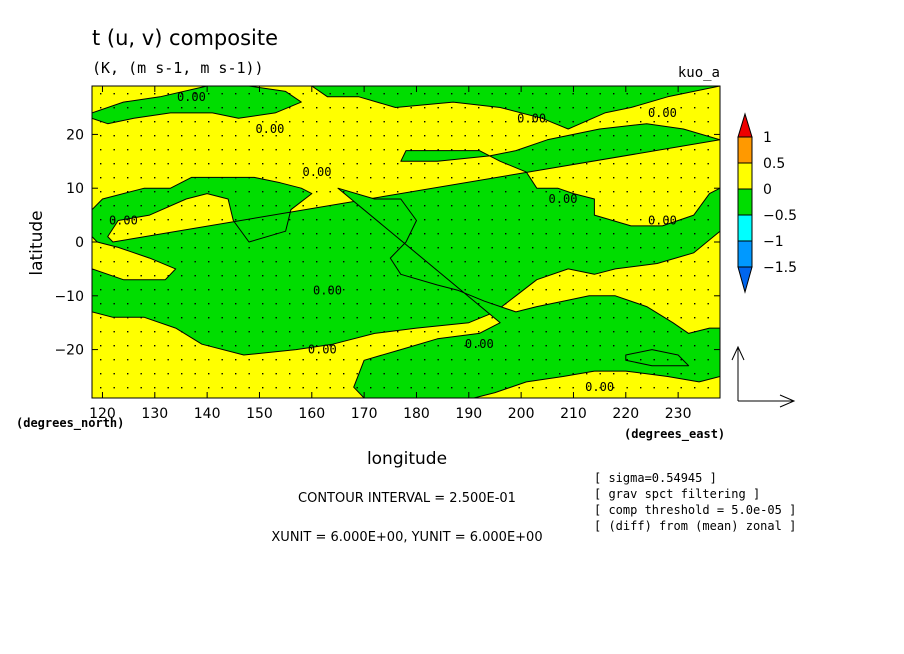 Image resolution: width=904 pixels, height=654 pixels. I want to click on x-tick-label-190: 190, so click(468, 414).